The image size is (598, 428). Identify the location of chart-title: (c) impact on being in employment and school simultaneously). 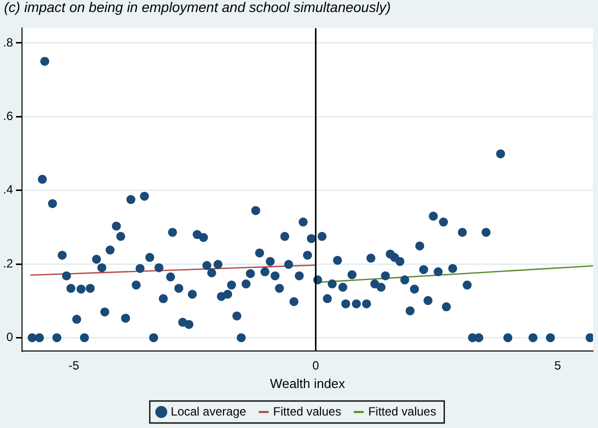
(197, 8).